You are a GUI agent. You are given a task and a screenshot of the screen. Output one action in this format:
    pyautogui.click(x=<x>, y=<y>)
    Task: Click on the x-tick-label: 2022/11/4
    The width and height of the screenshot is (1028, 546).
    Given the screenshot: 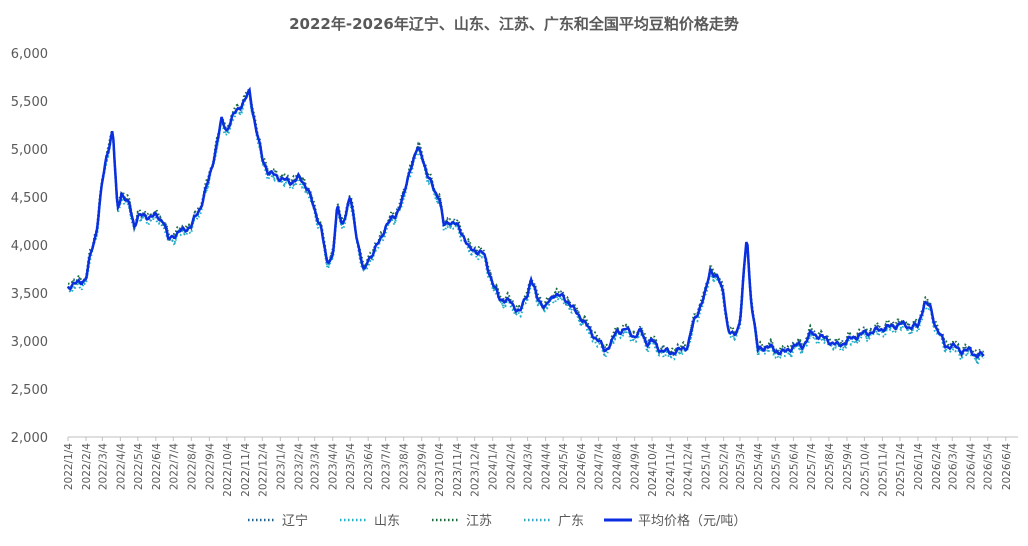 What is the action you would take?
    pyautogui.click(x=246, y=470)
    